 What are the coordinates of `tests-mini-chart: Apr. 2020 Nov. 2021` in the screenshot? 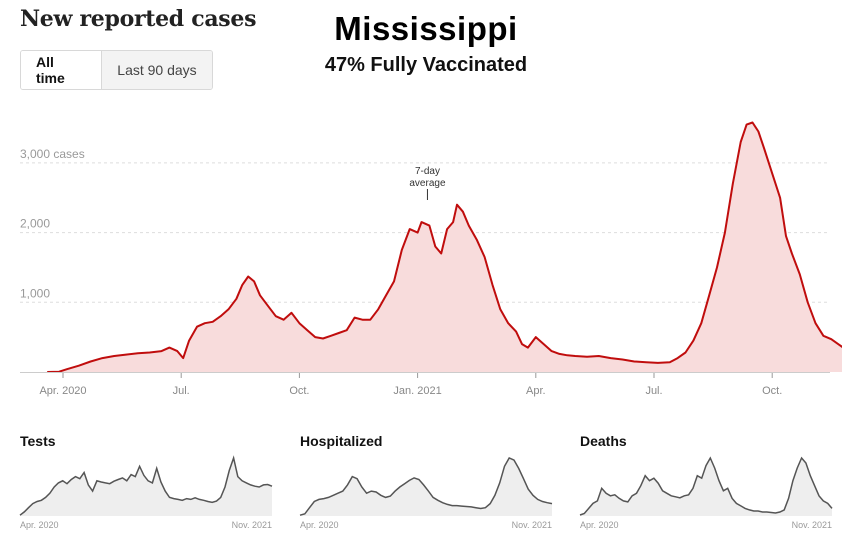 It's located at (146, 492).